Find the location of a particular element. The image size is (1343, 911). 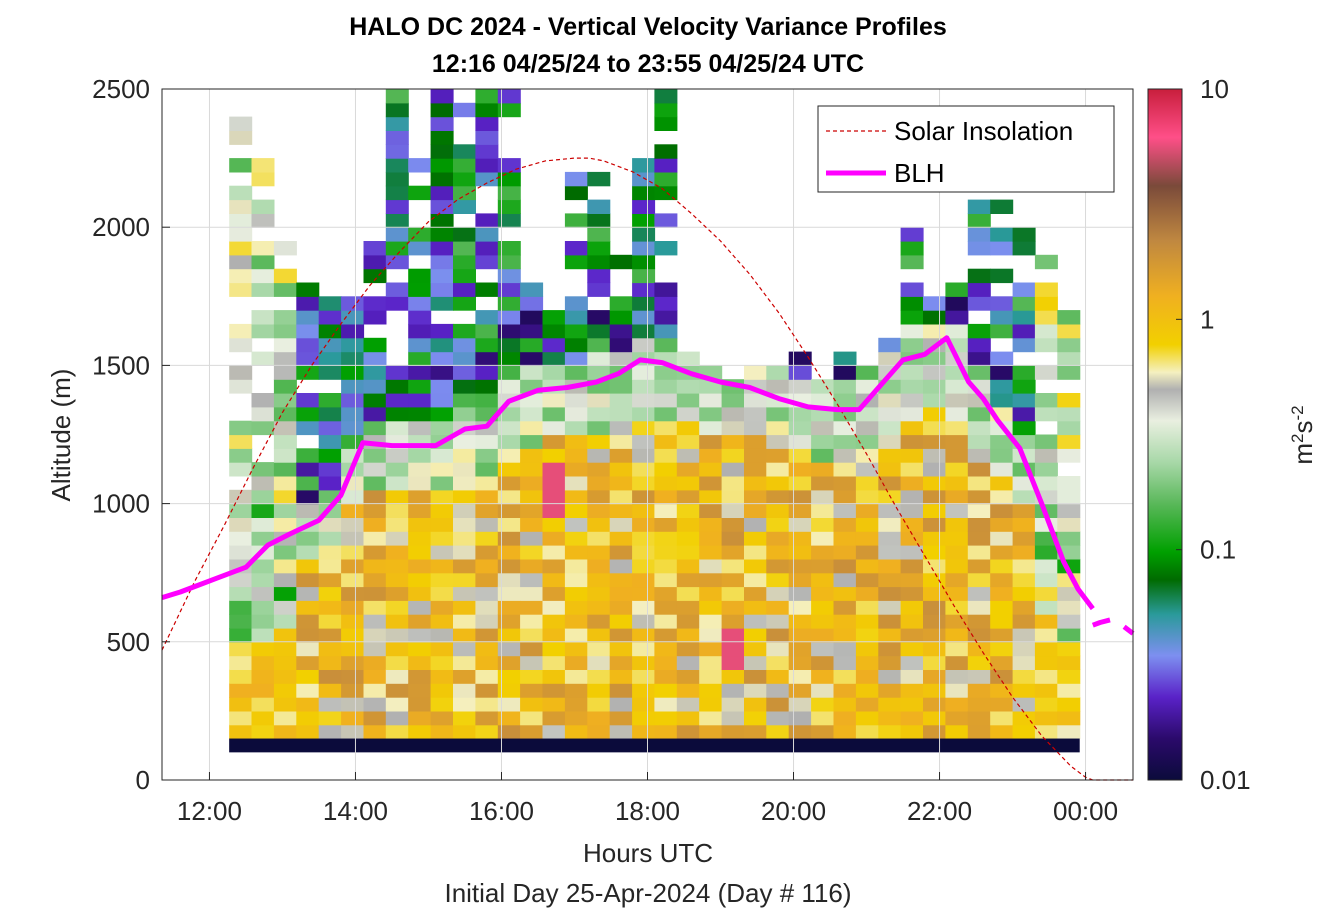

x-tick-label: 16:00 is located at coordinates (501, 811).